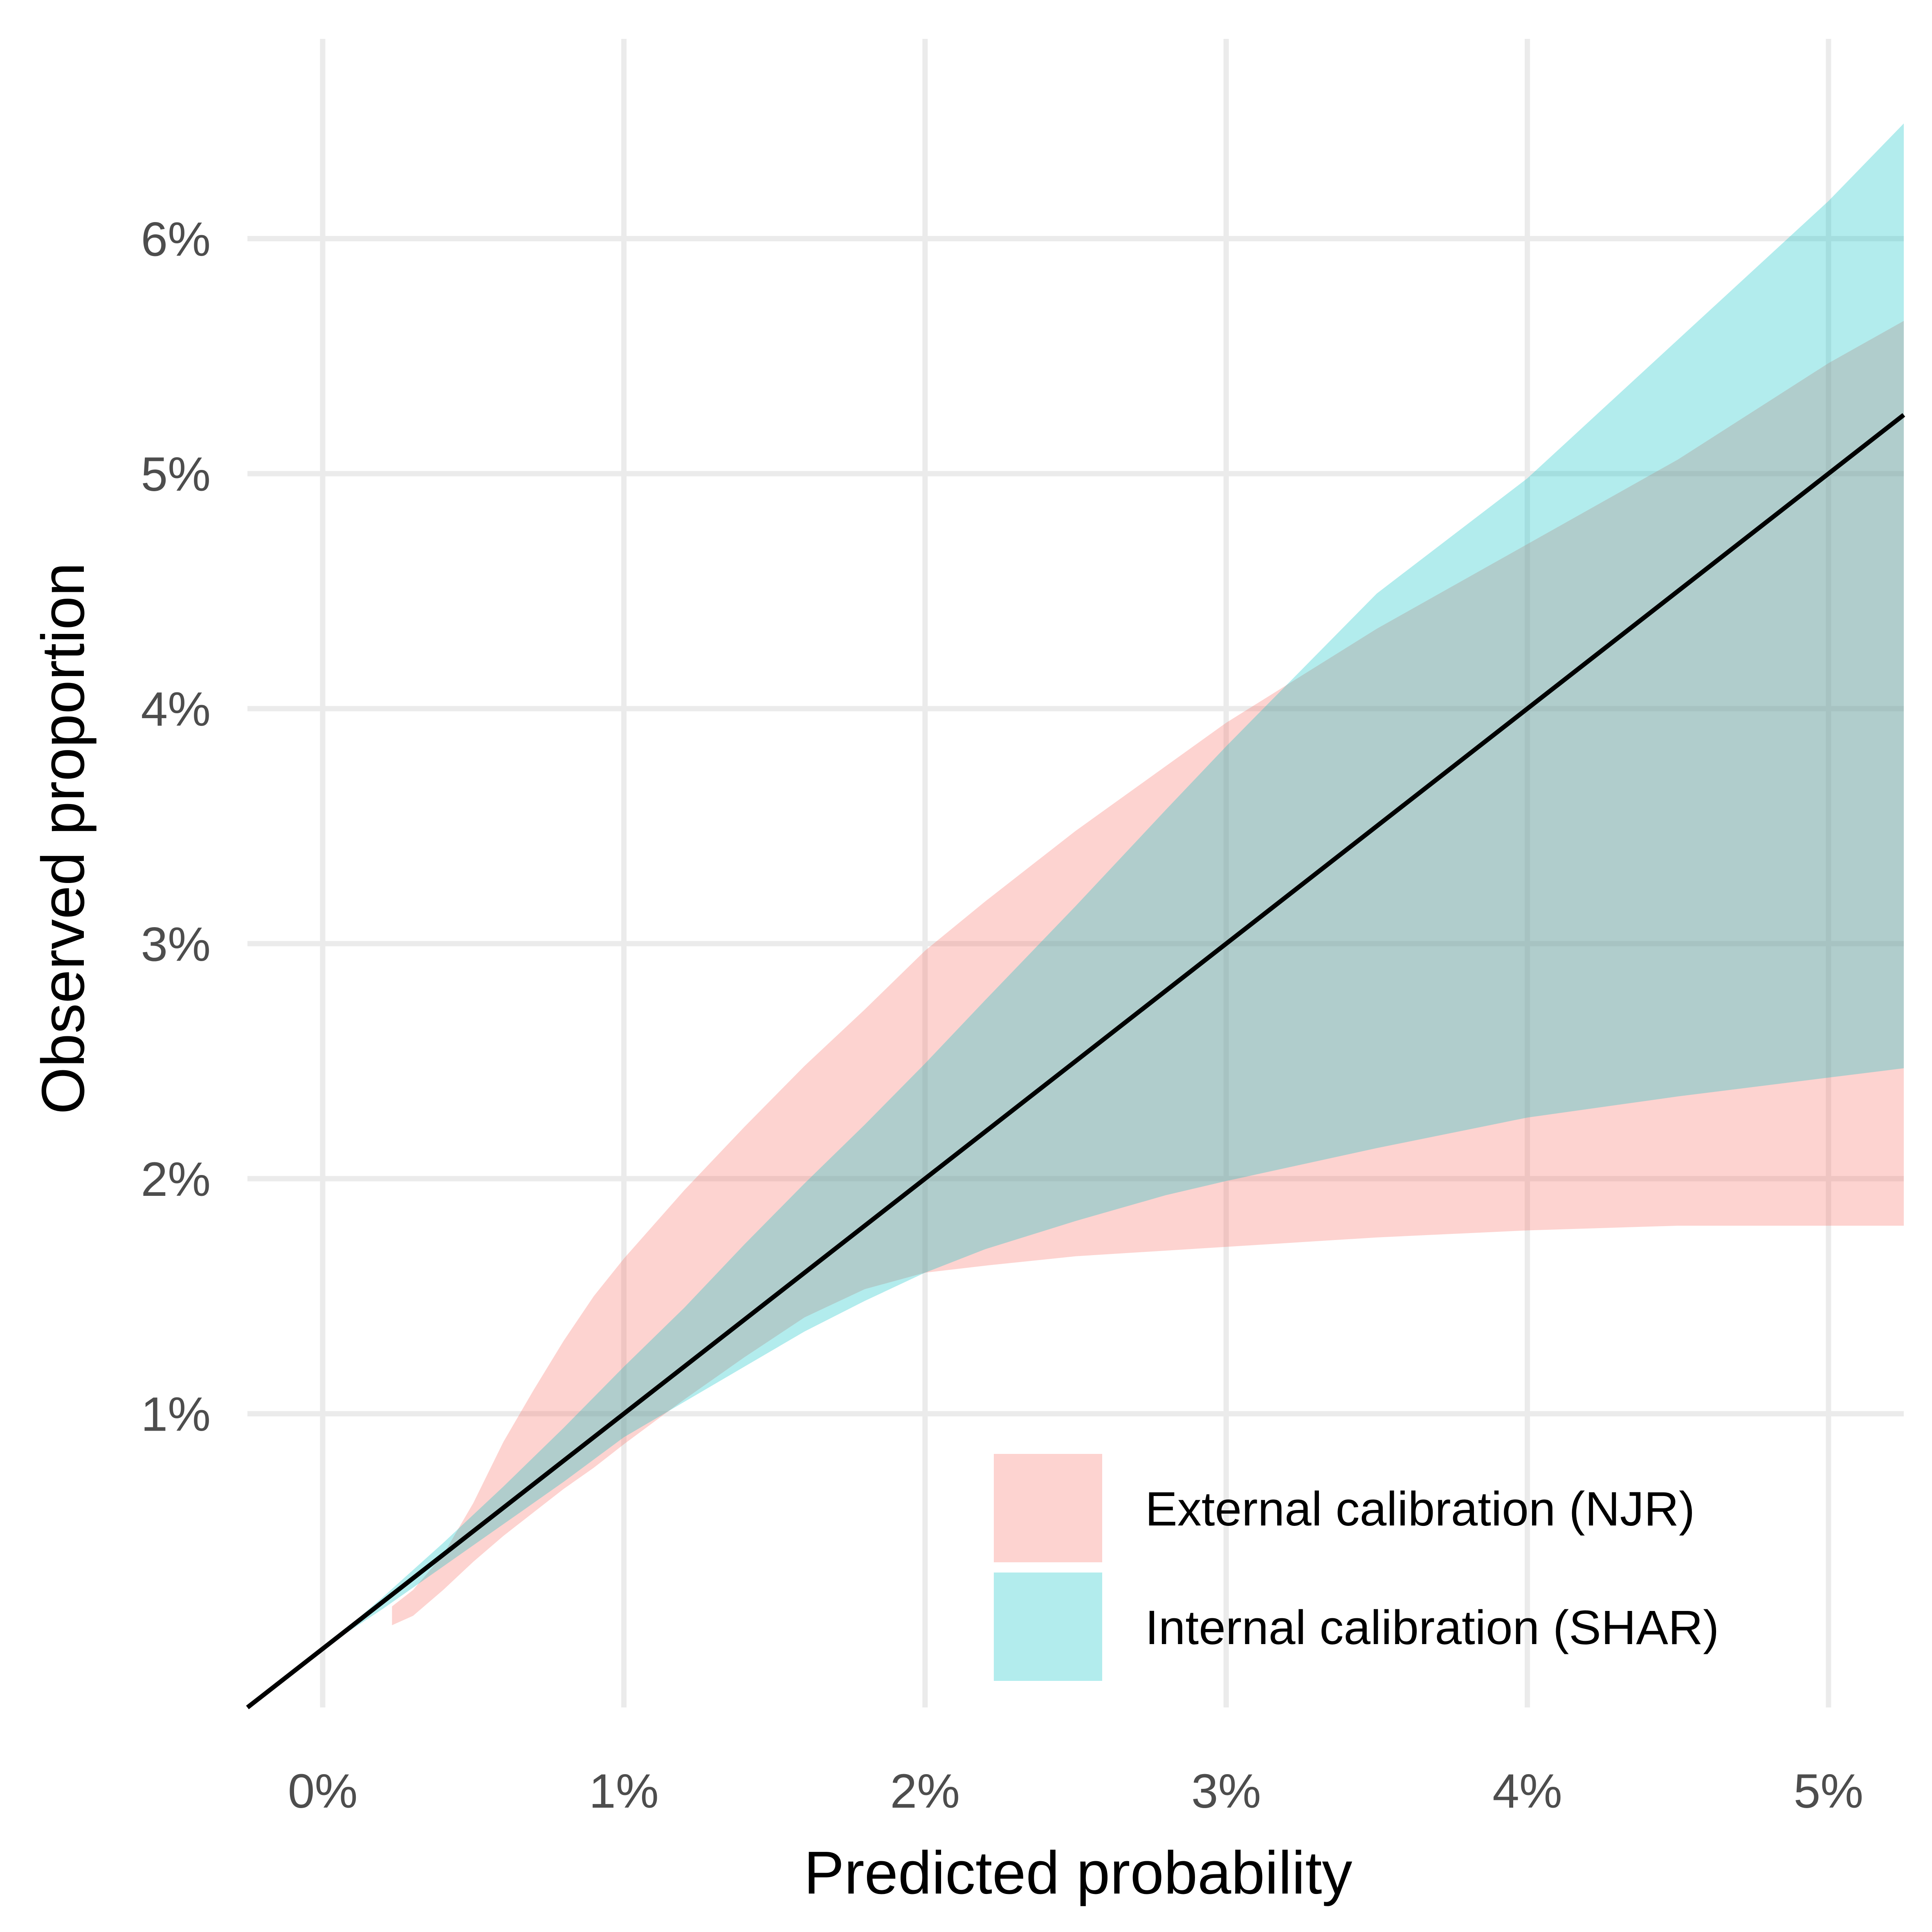 This screenshot has height=1932, width=1932. I want to click on x-tick-label-2: 2%, so click(925, 1791).